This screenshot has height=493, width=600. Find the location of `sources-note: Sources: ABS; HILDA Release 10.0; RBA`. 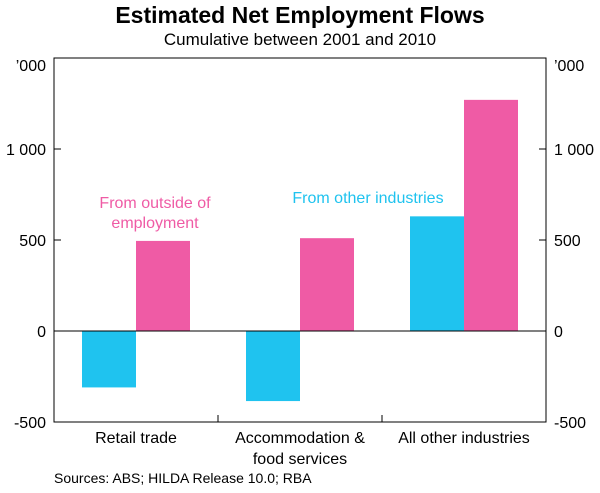

sources-note: Sources: ABS; HILDA Release 10.0; RBA is located at coordinates (183, 478).